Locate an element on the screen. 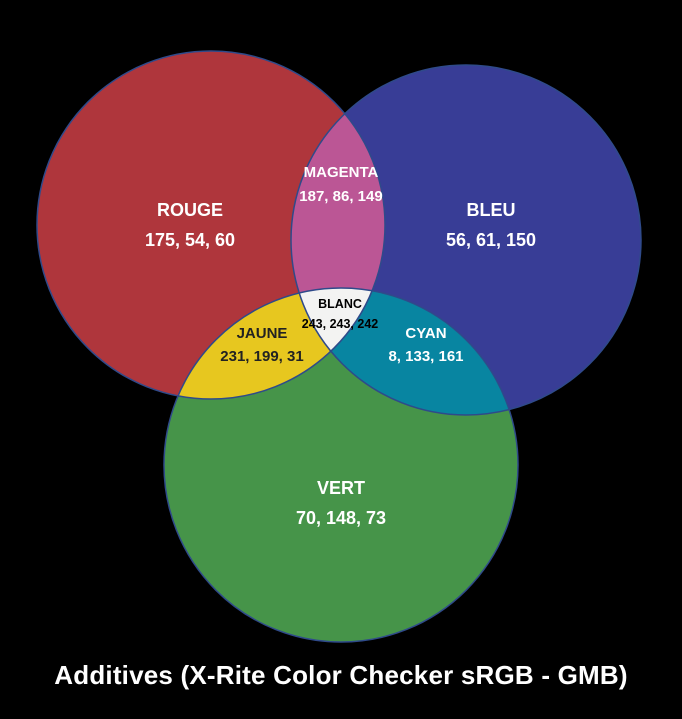  bleu-label: BLEU is located at coordinates (491, 210).